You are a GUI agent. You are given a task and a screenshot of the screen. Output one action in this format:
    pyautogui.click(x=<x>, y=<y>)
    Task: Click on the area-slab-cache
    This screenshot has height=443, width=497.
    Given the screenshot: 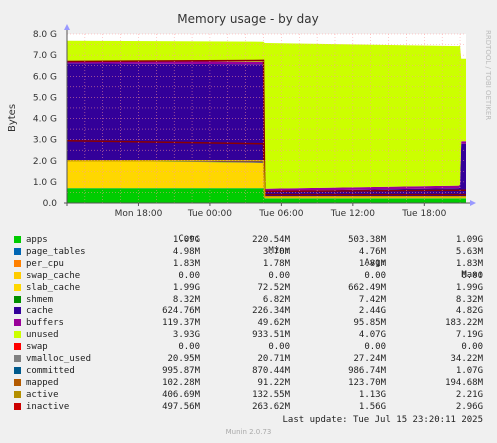 What is the action you would take?
    pyautogui.click(x=266, y=179)
    